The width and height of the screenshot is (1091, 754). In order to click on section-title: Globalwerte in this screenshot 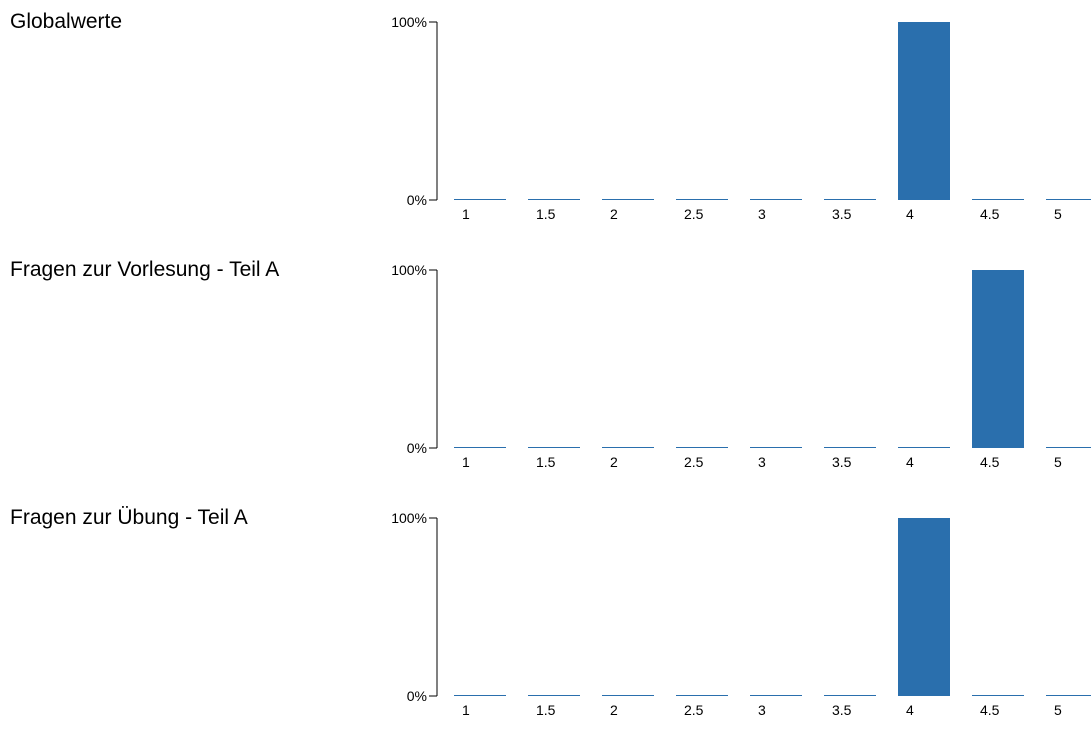, I will do `click(66, 21)`.